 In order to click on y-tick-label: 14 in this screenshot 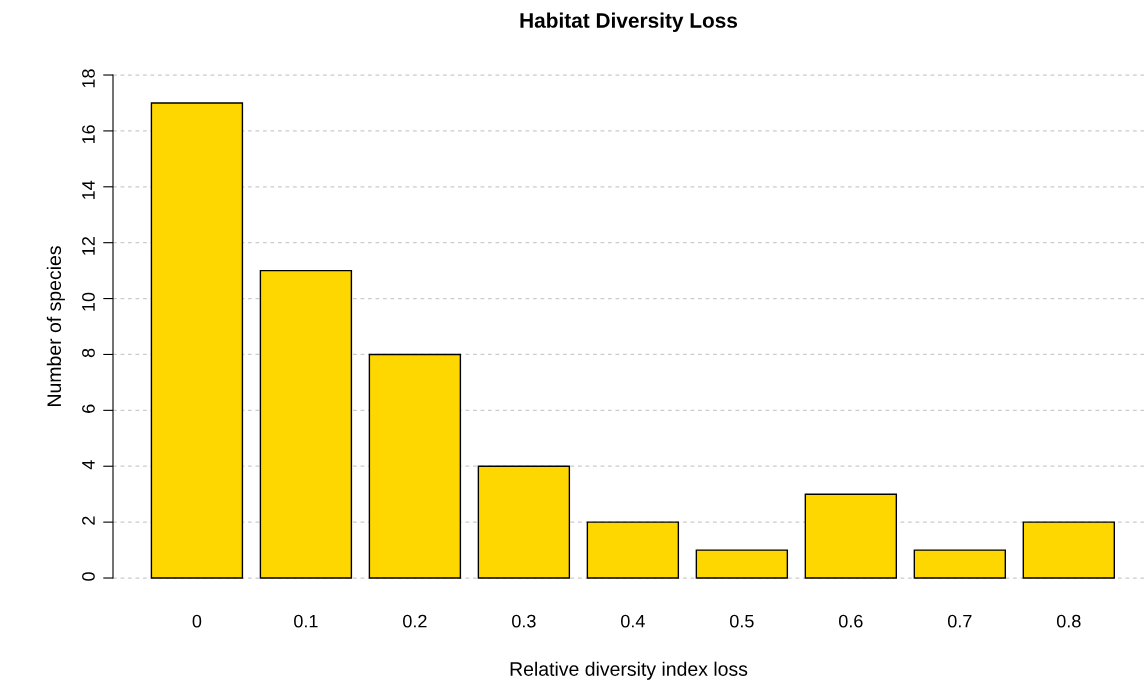, I will do `click(88, 189)`.